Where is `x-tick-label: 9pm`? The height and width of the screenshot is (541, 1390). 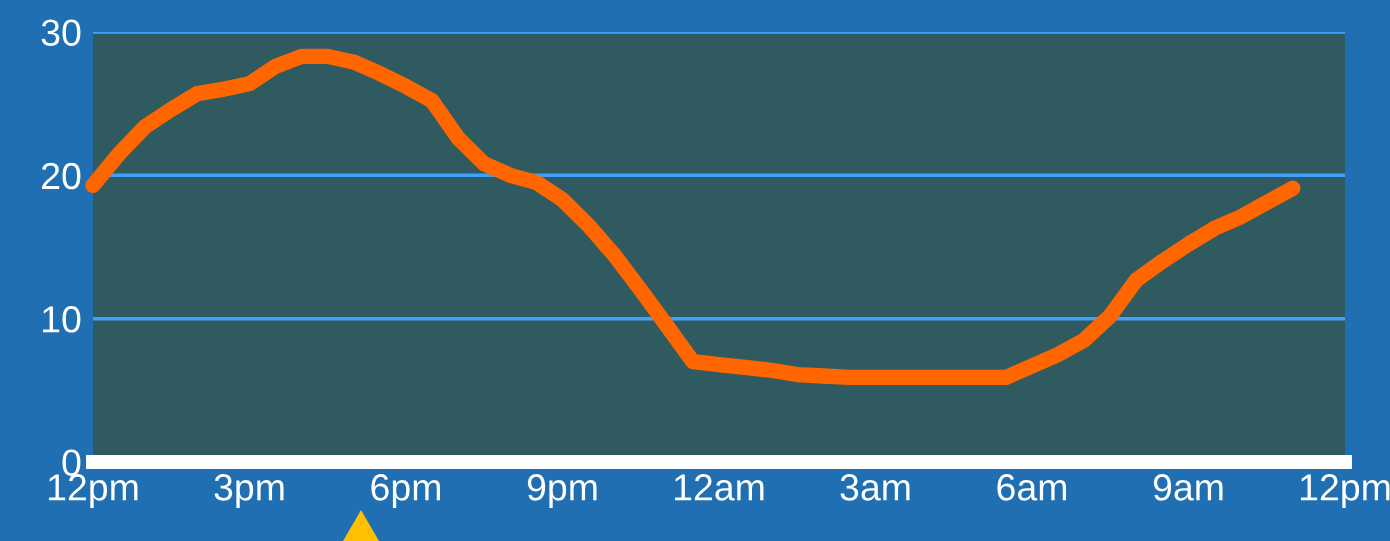 x-tick-label: 9pm is located at coordinates (562, 491).